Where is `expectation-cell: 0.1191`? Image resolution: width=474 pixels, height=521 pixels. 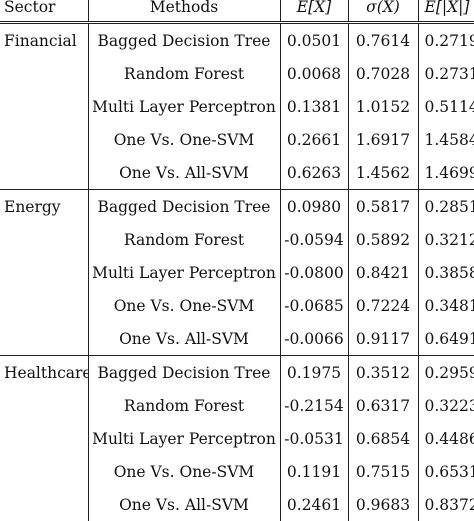 expectation-cell: 0.1191 is located at coordinates (314, 471).